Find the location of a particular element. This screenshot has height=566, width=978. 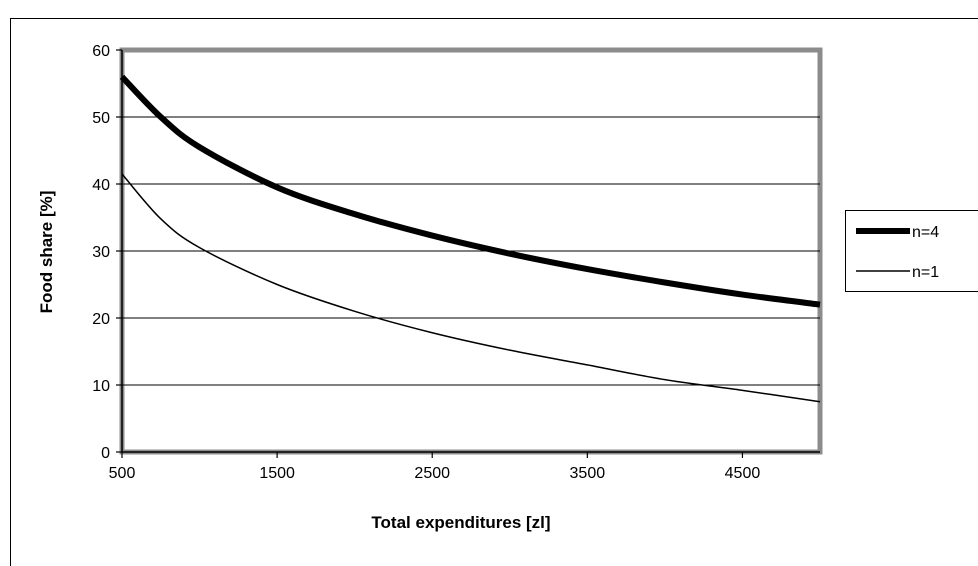

y-tick-label-20: 20 is located at coordinates (101, 319).